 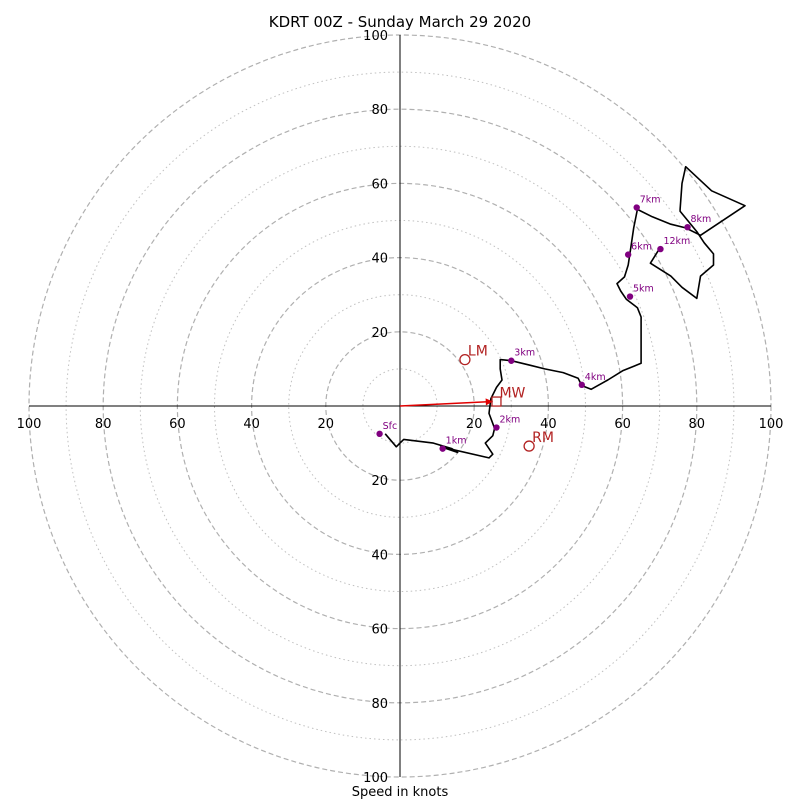 I want to click on storm-marker-lm, so click(x=465, y=359).